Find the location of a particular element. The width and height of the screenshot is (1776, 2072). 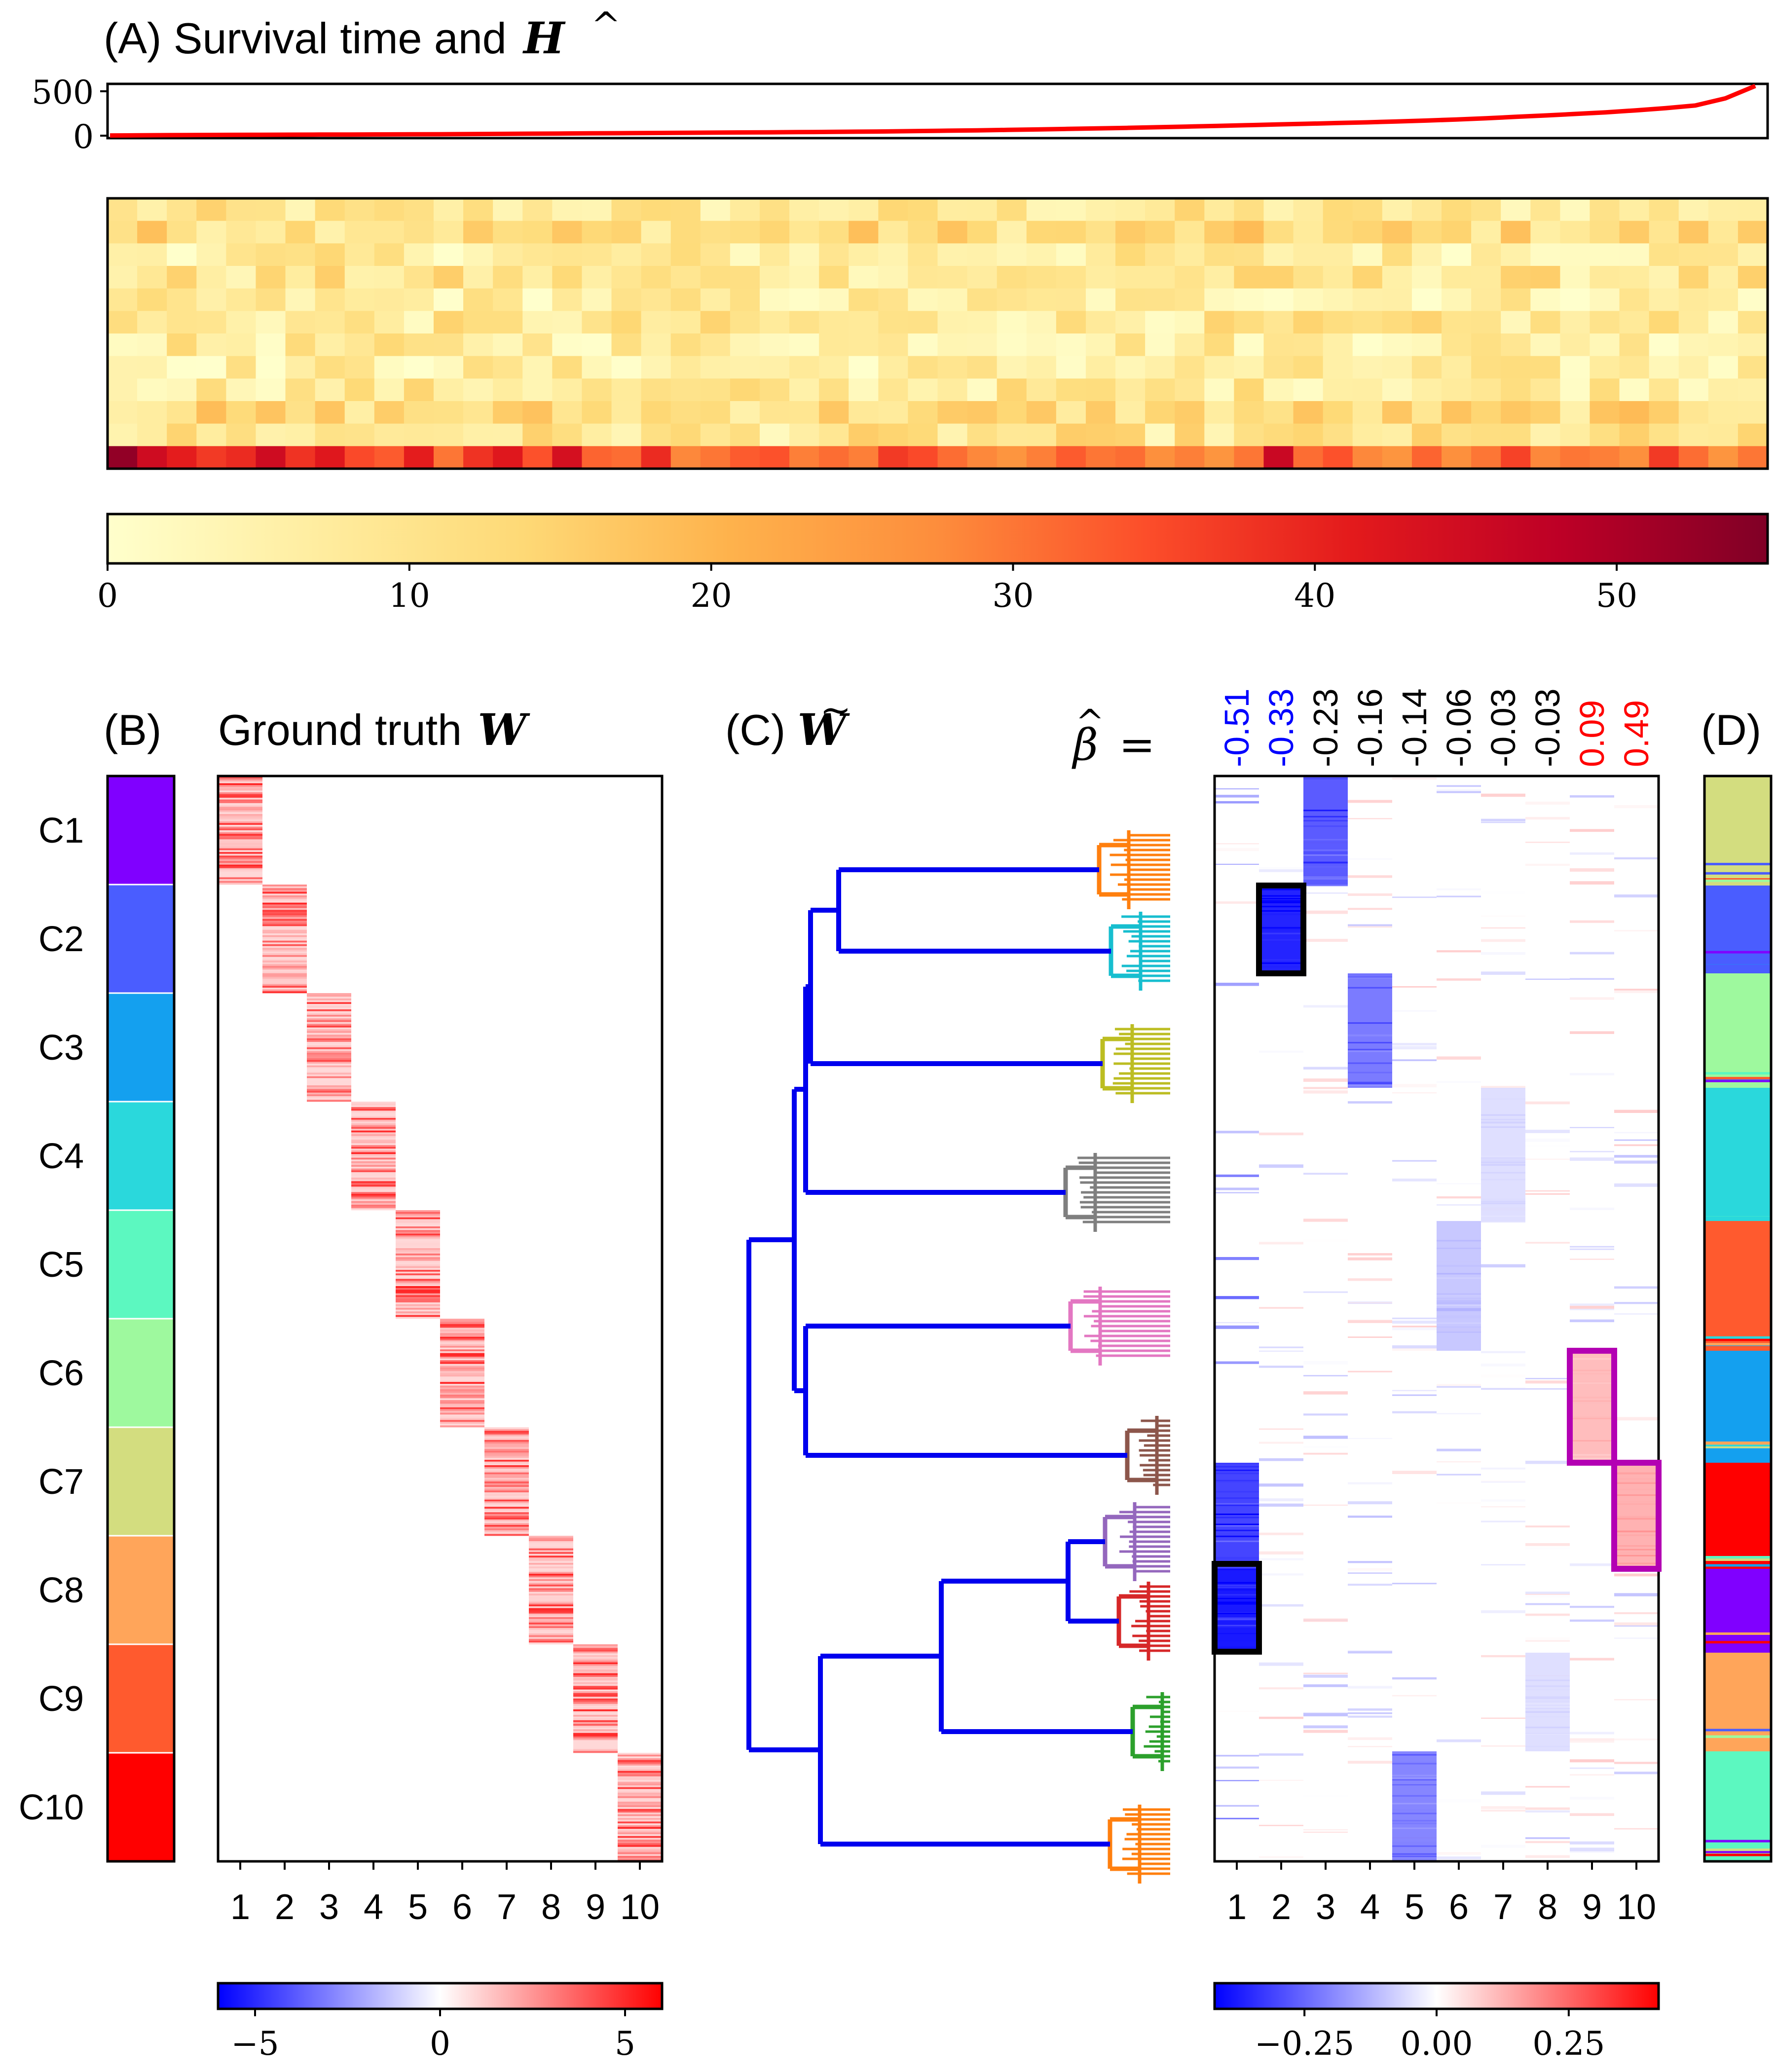

reordered-cluster-strip-frame is located at coordinates (1738, 1319).